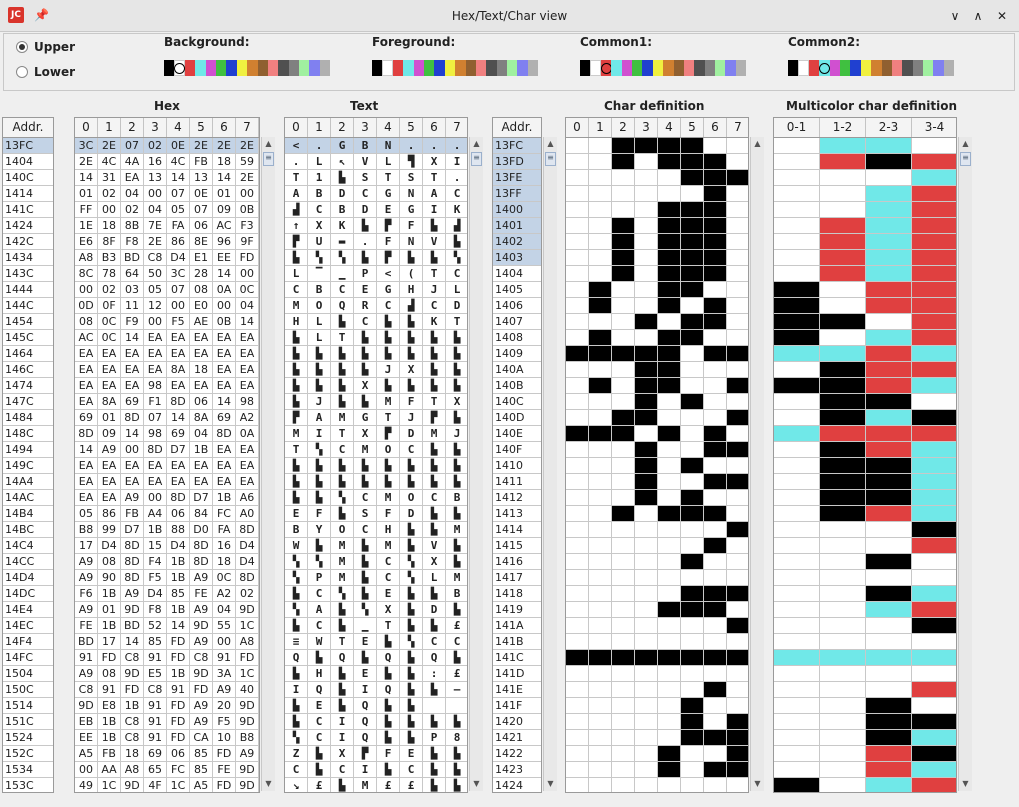 The height and width of the screenshot is (807, 1019). What do you see at coordinates (178, 273) in the screenshot?
I see `hex-cell: 3C` at bounding box center [178, 273].